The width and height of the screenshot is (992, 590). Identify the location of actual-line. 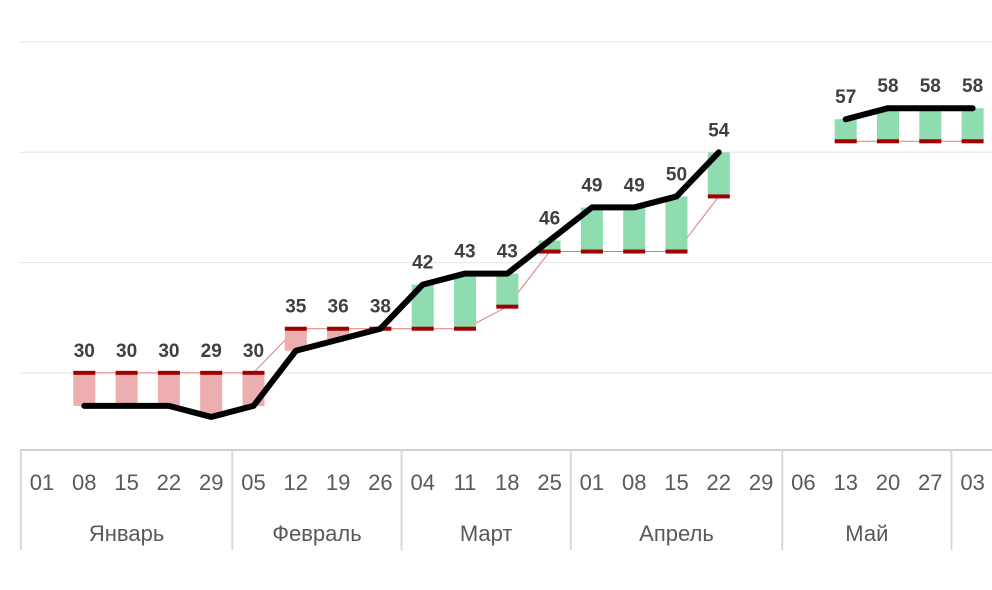
(909, 114).